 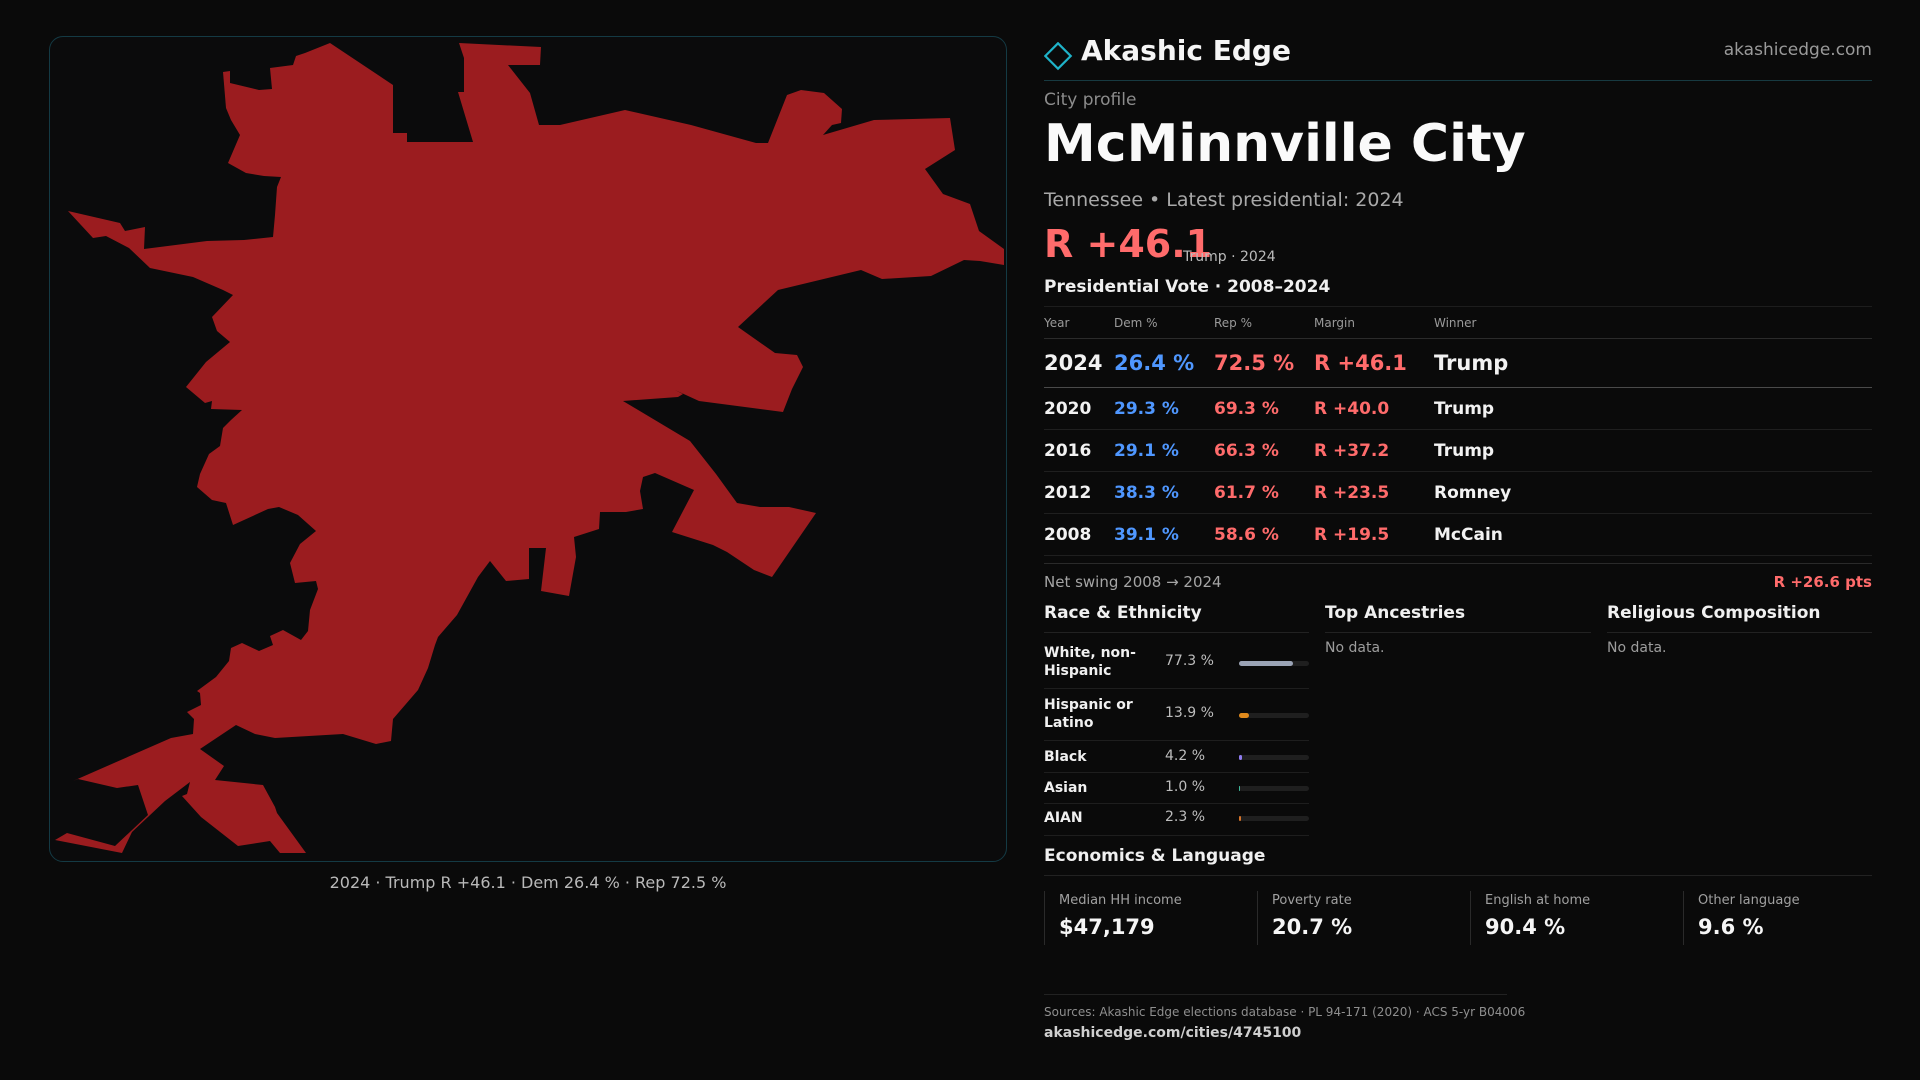 What do you see at coordinates (1458, 875) in the screenshot?
I see `economics-divider` at bounding box center [1458, 875].